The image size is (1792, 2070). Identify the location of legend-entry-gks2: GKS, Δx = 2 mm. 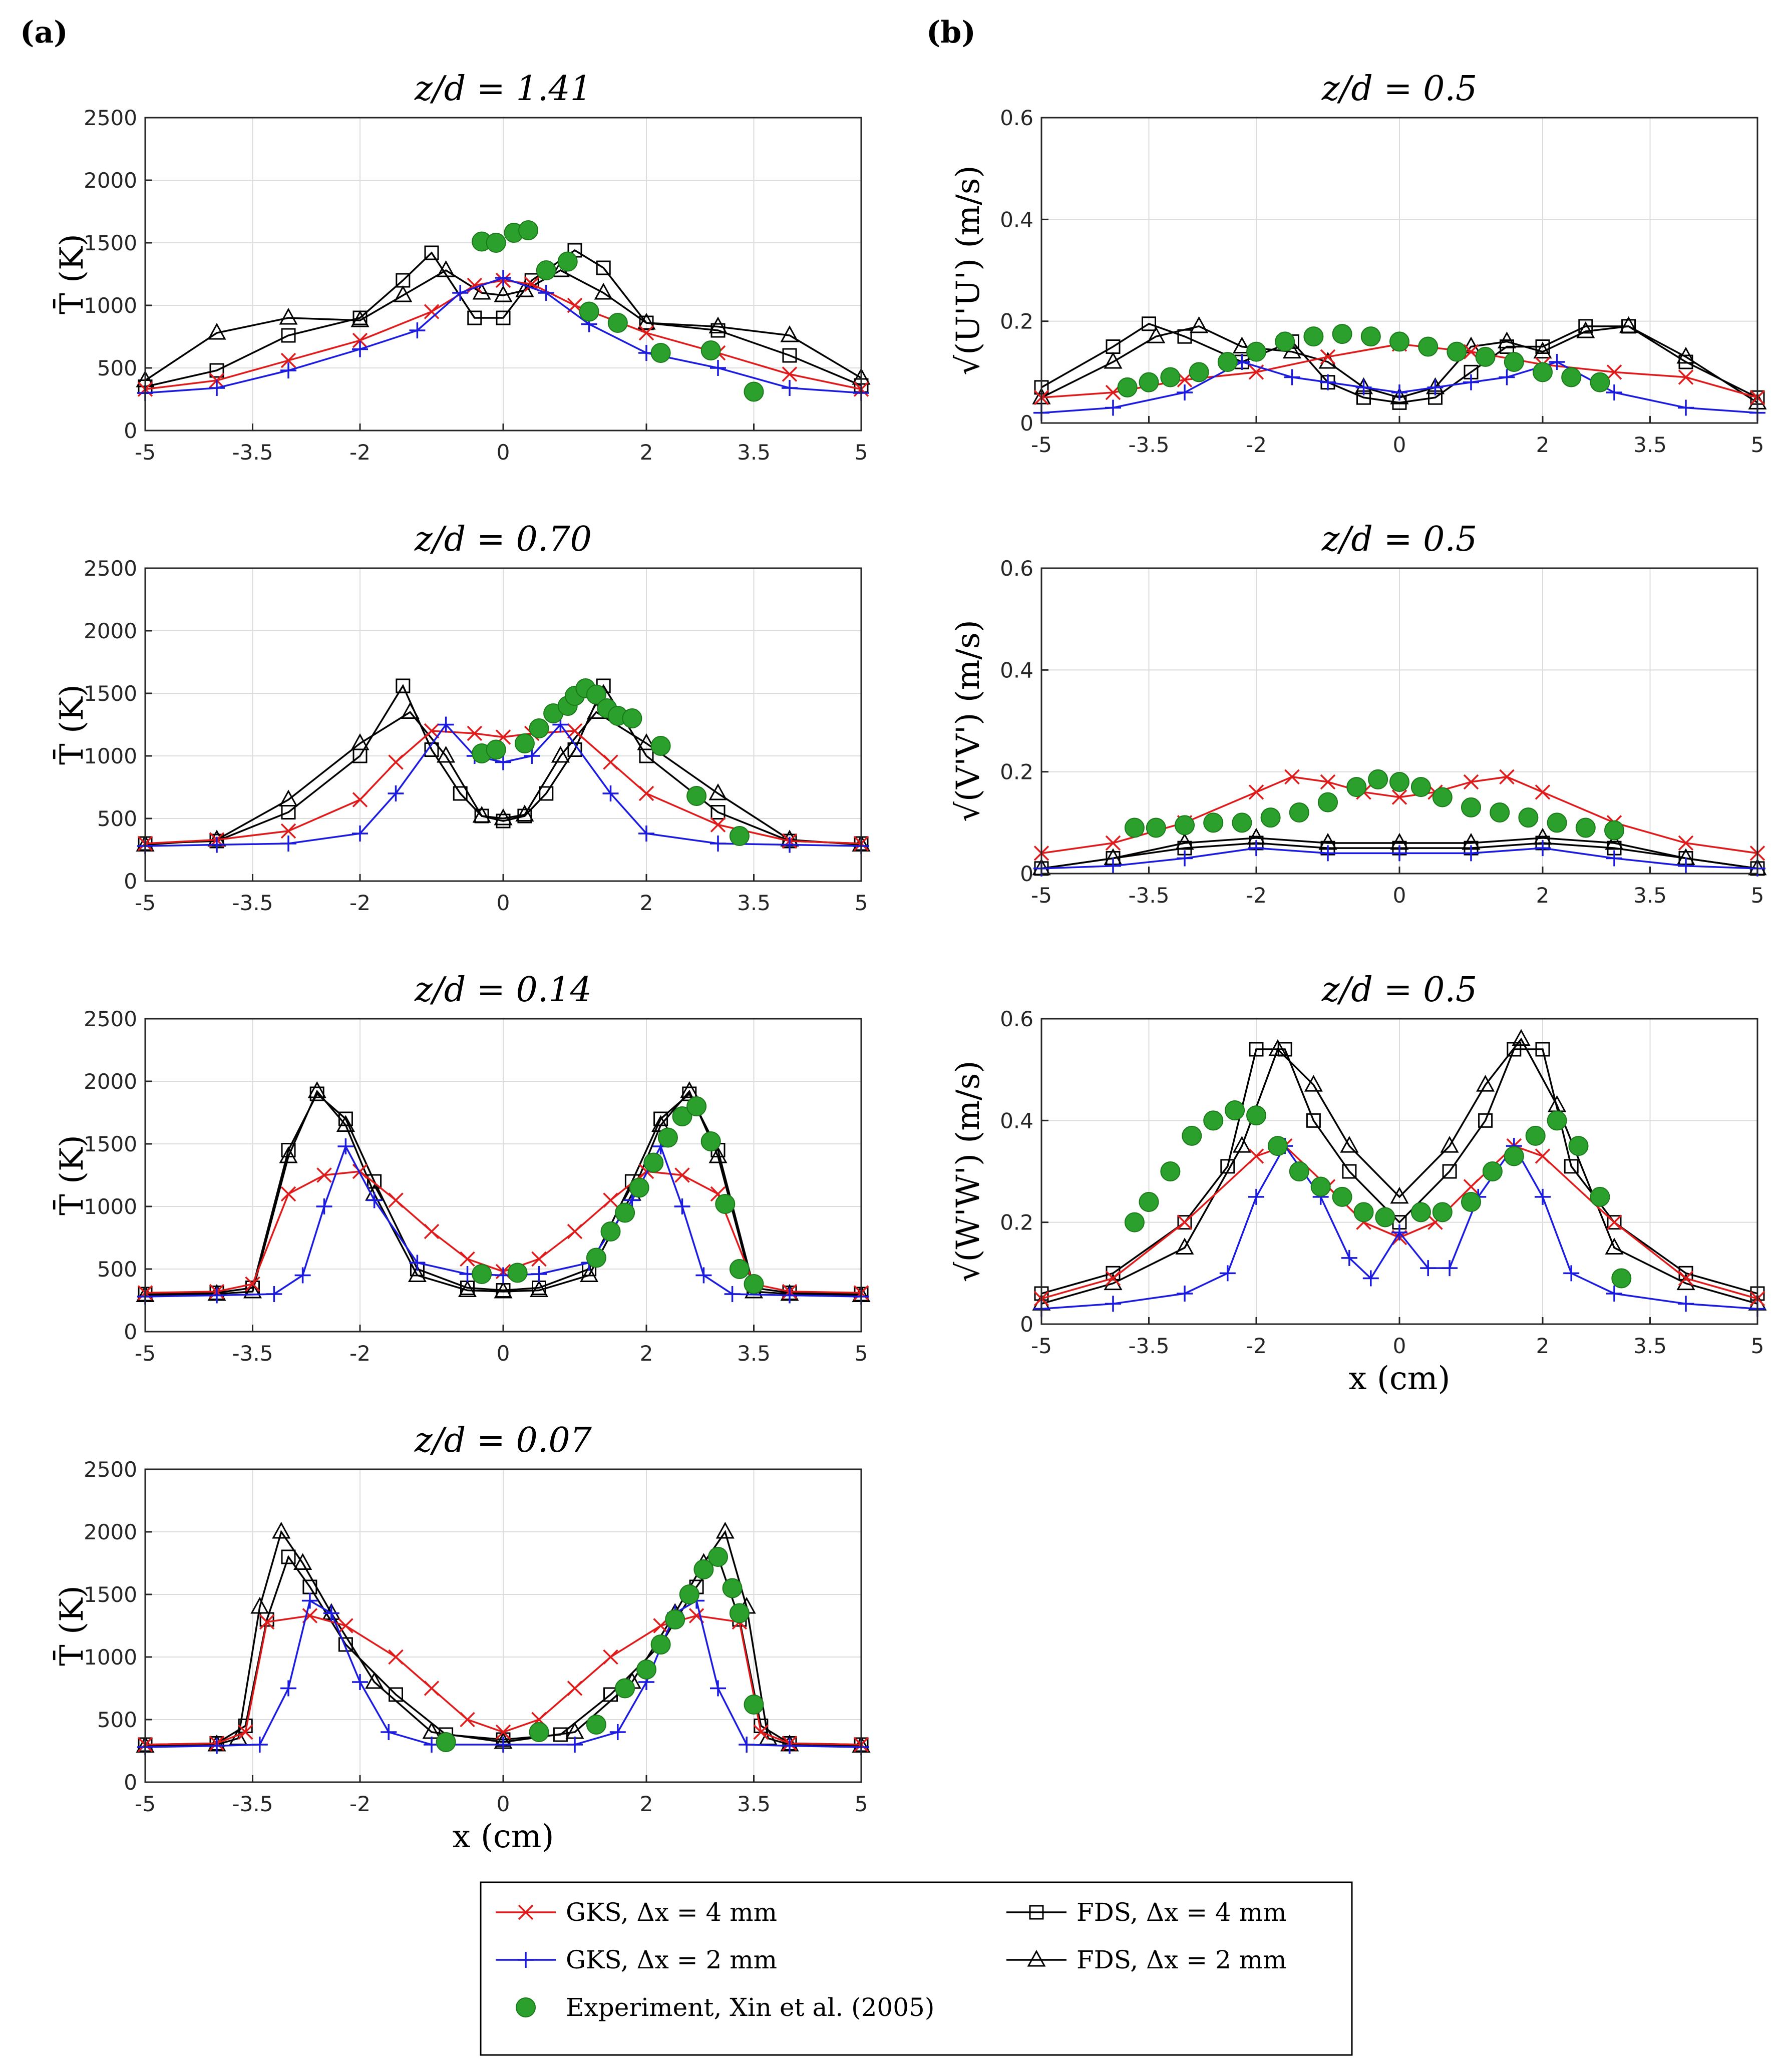
(636, 1959).